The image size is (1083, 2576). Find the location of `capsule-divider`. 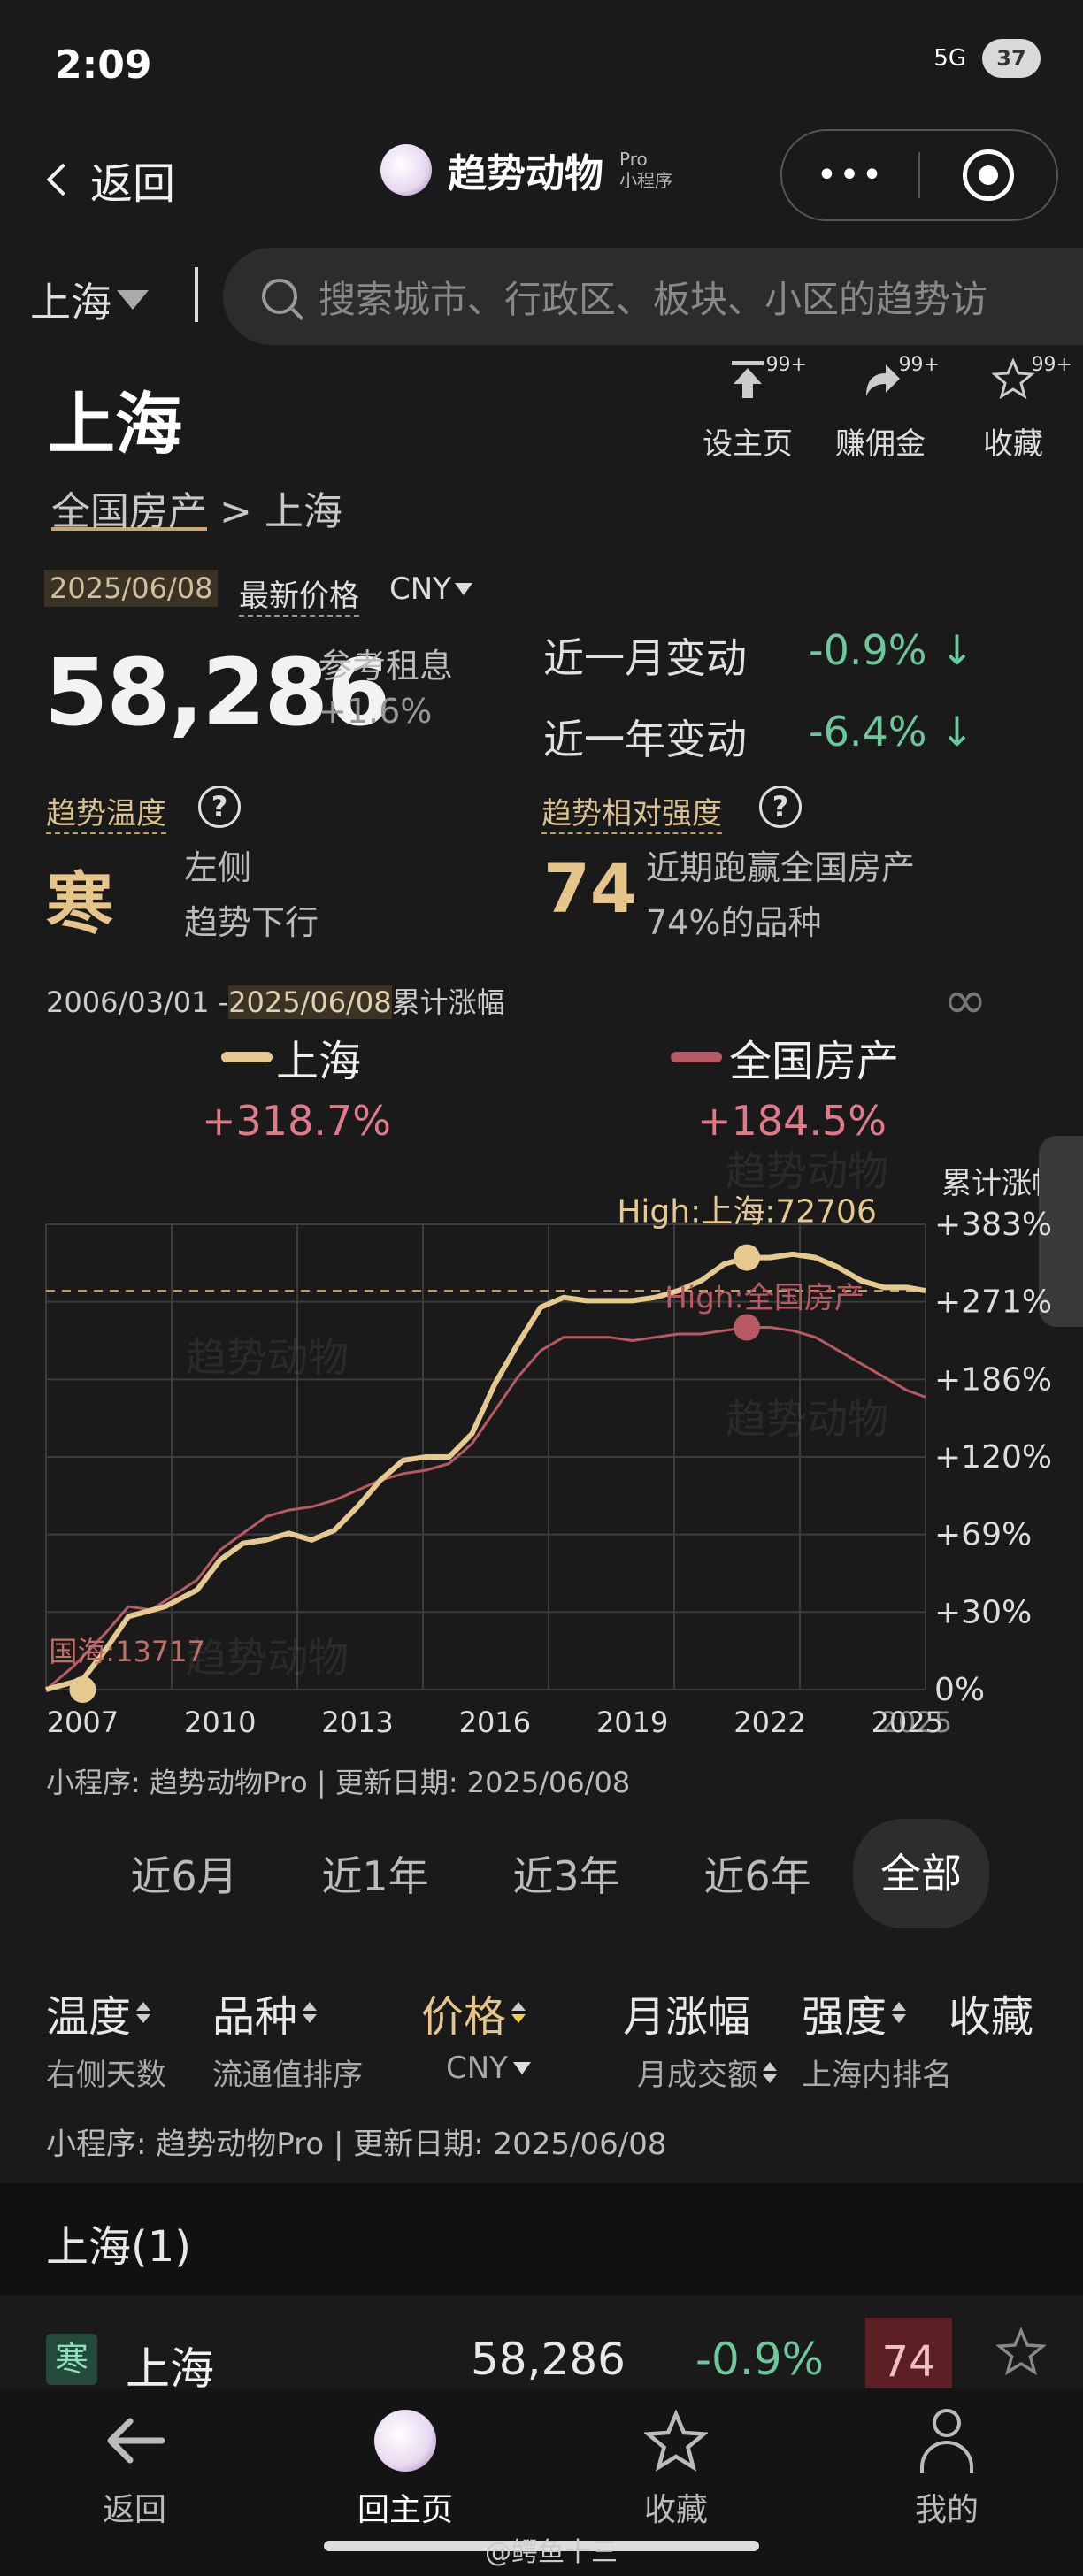

capsule-divider is located at coordinates (919, 175).